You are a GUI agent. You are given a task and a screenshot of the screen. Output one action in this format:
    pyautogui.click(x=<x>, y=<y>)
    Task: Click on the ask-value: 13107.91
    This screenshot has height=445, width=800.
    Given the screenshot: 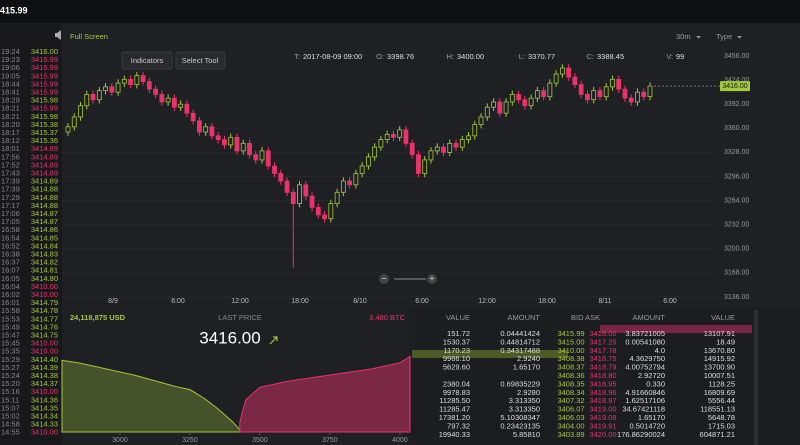 What is the action you would take?
    pyautogui.click(x=719, y=333)
    